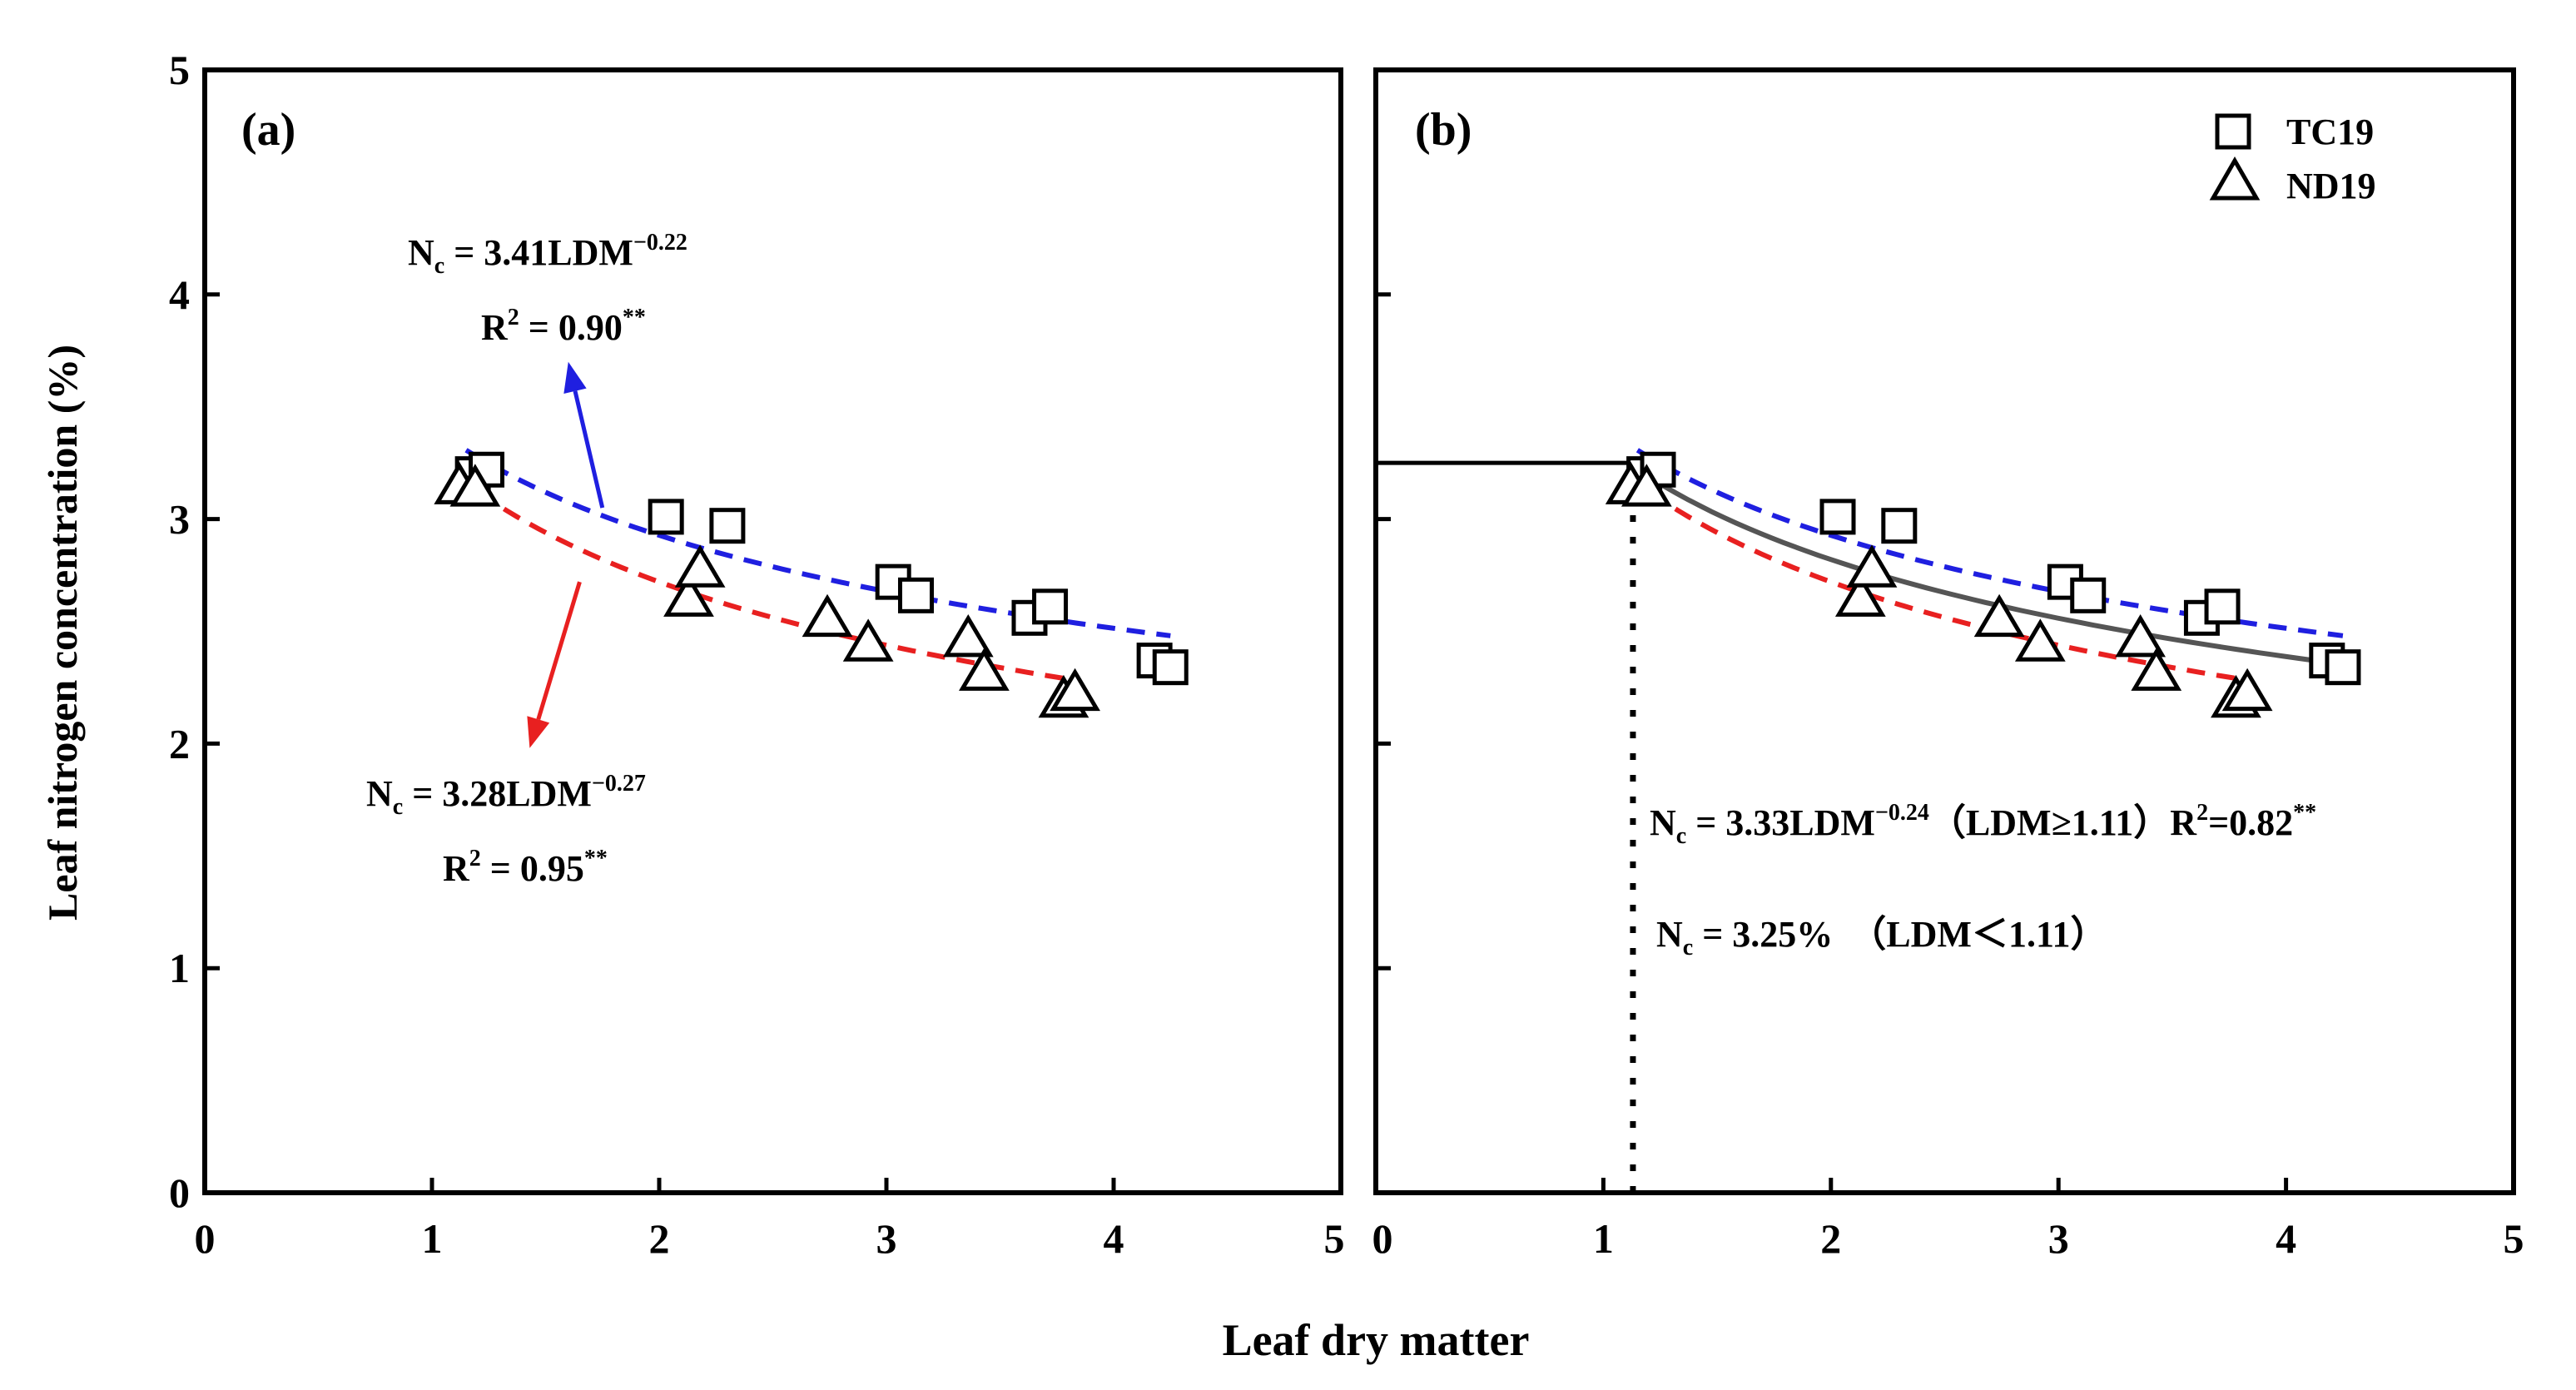 The width and height of the screenshot is (2576, 1390). What do you see at coordinates (2331, 186) in the screenshot?
I see `legend-label-nd19: ND19` at bounding box center [2331, 186].